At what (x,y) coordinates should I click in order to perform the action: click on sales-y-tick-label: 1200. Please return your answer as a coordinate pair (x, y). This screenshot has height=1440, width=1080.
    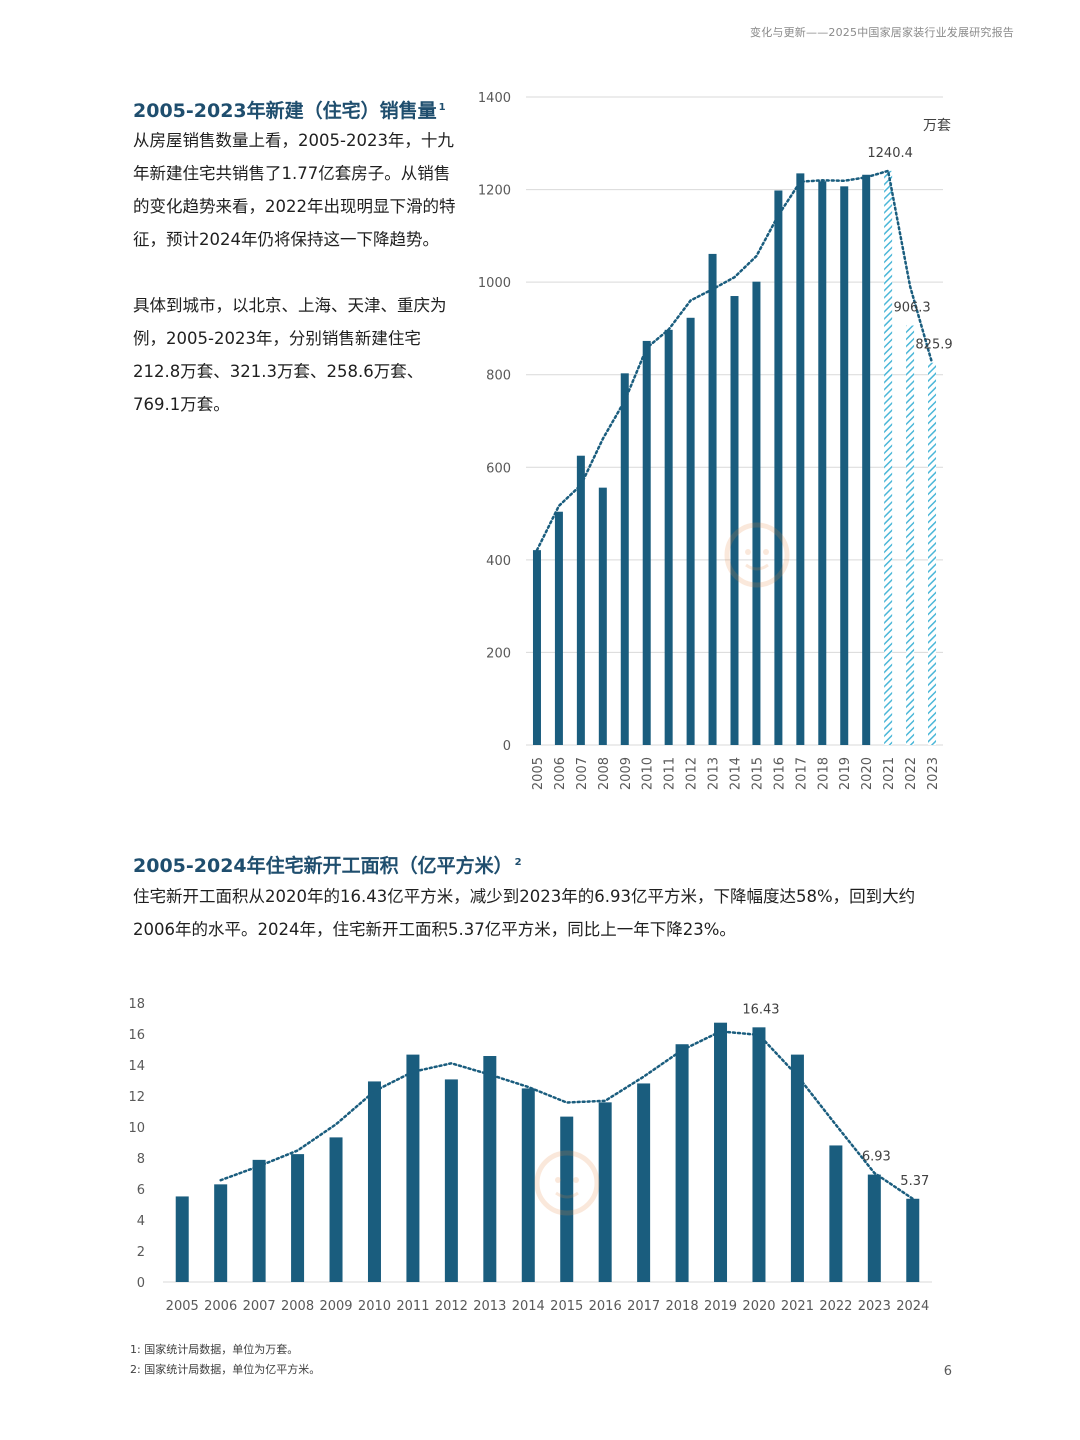
    Looking at the image, I should click on (494, 191).